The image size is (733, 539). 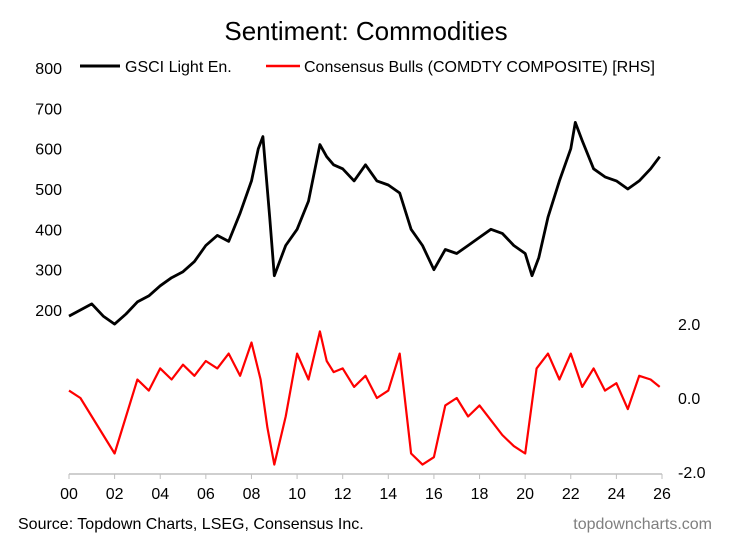 I want to click on right-tick-label: 2.0, so click(x=689, y=325).